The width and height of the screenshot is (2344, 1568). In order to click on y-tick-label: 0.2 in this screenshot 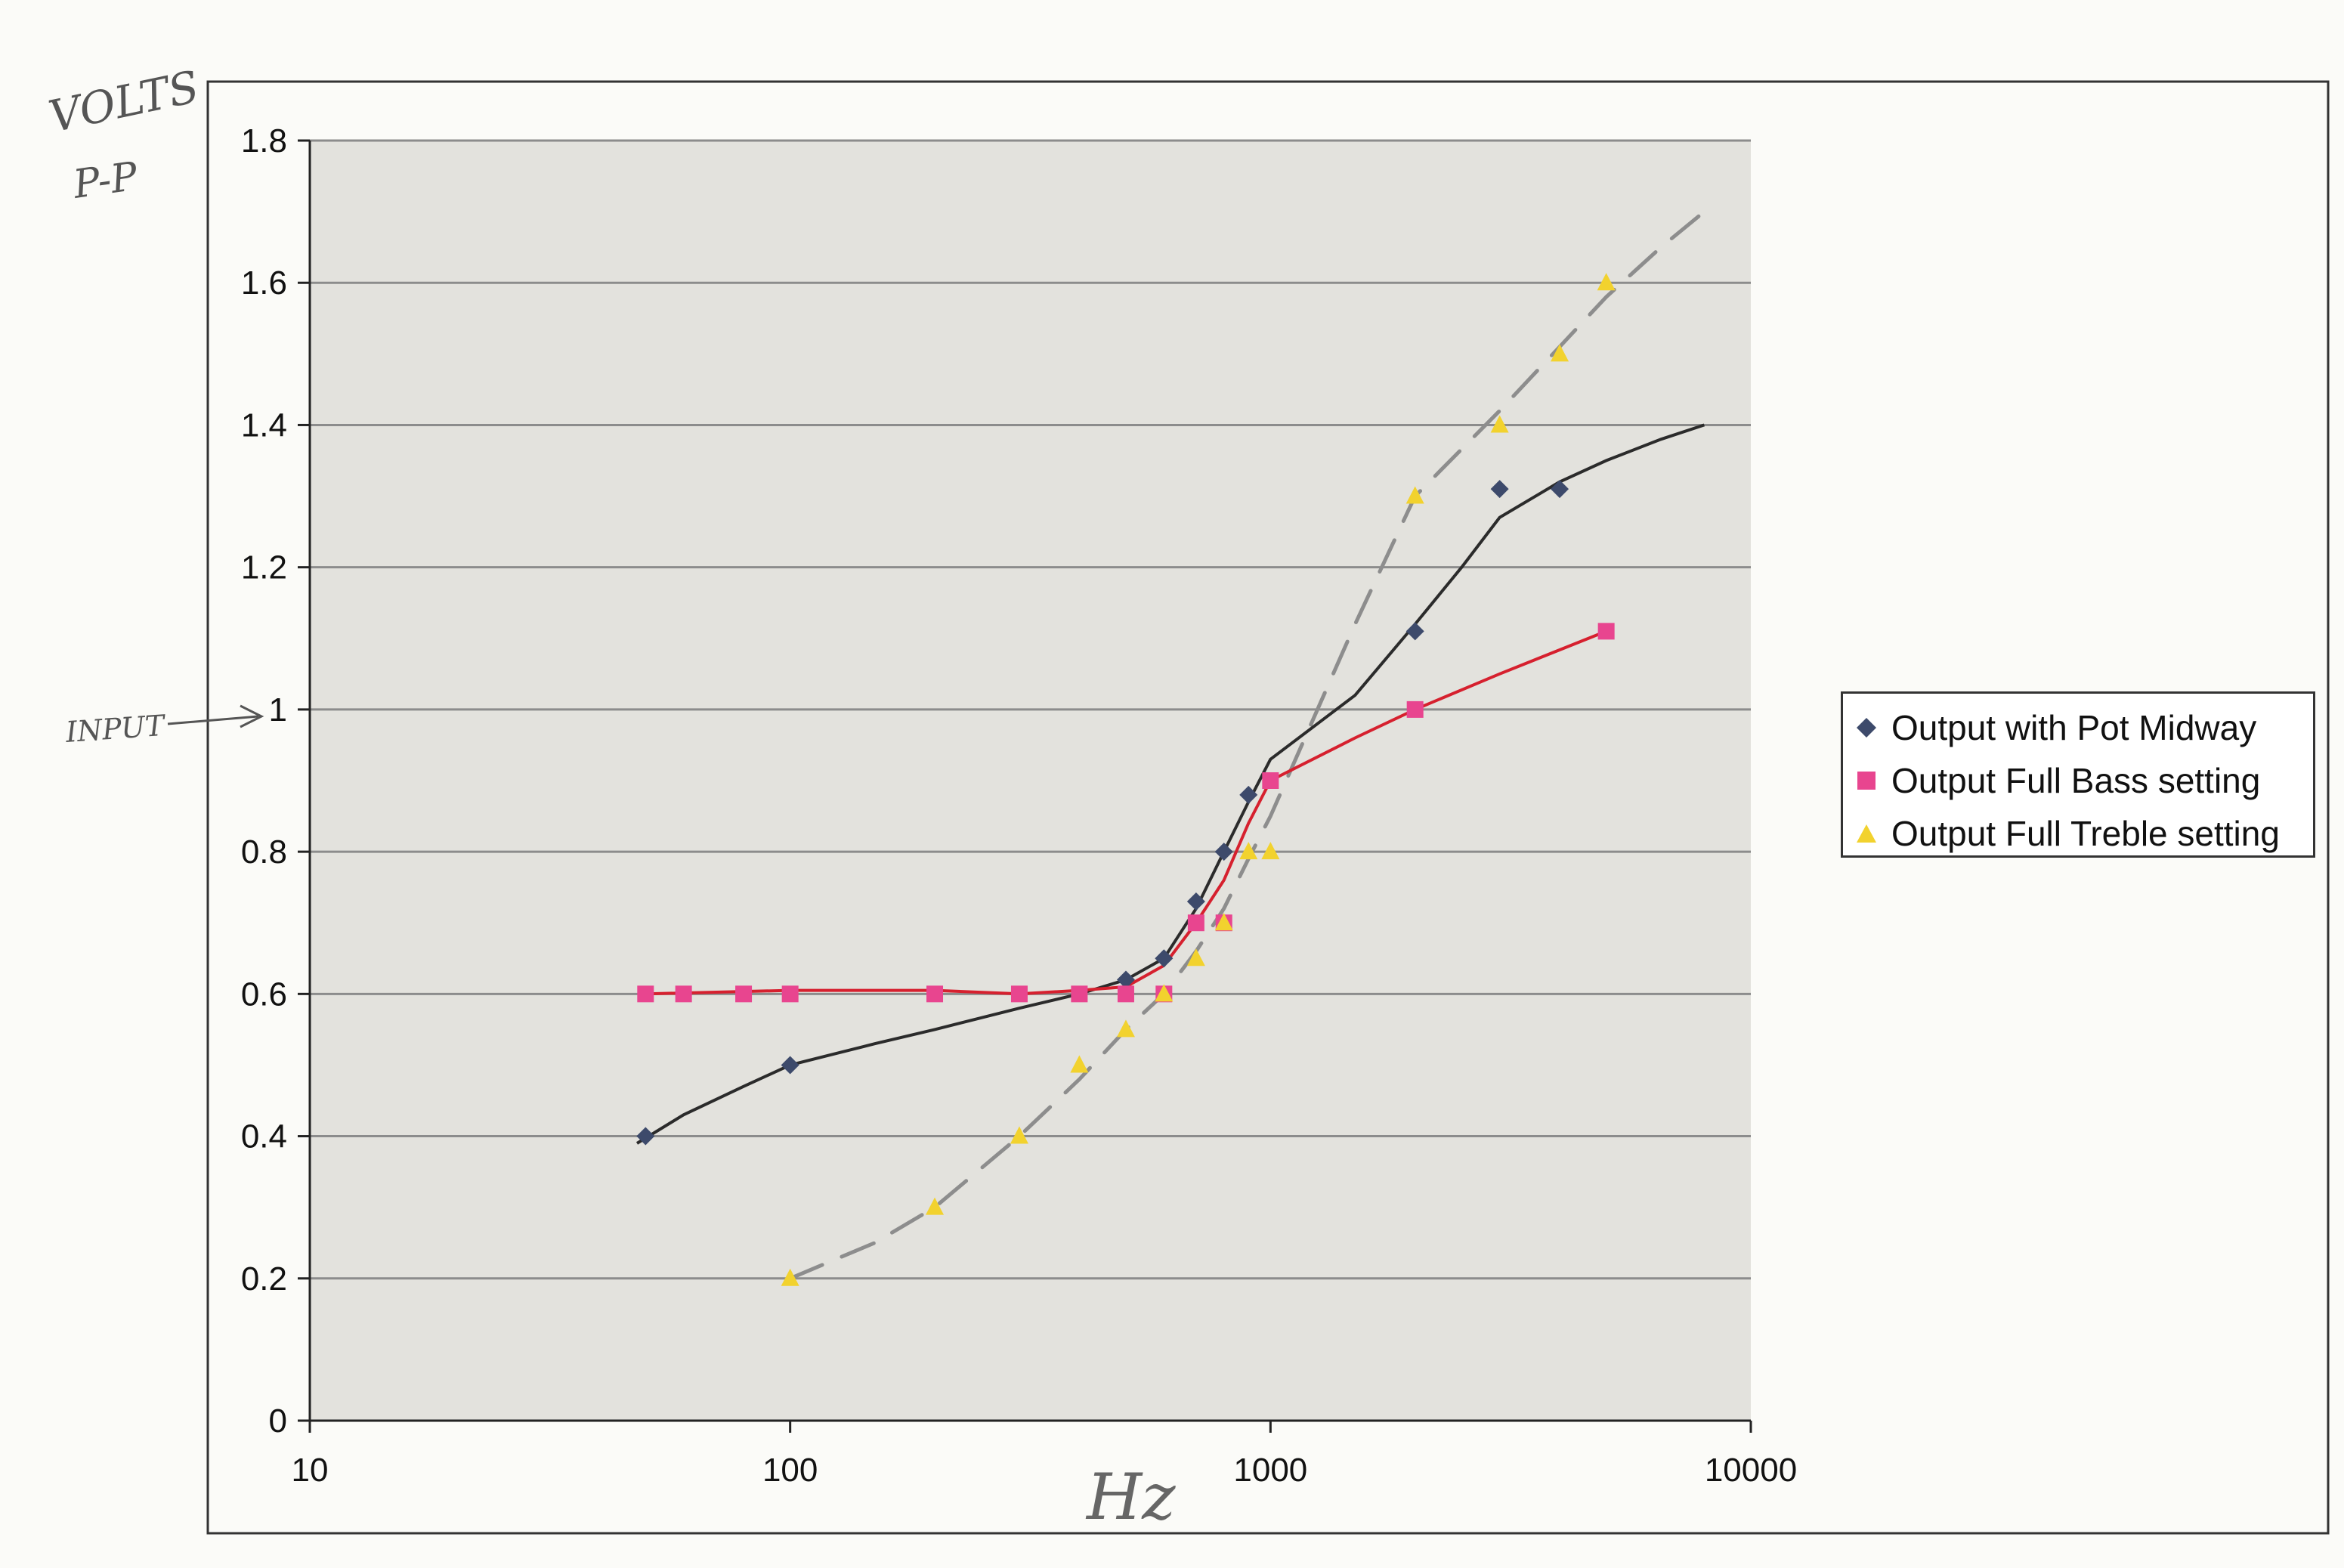, I will do `click(264, 1278)`.